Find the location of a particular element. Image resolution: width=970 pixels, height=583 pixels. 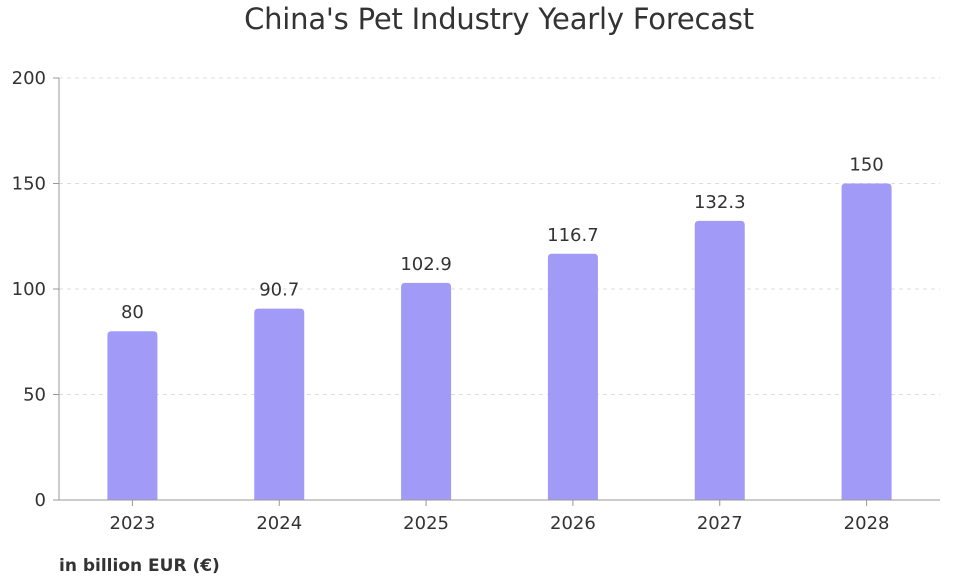

bar-2025 is located at coordinates (426, 391).